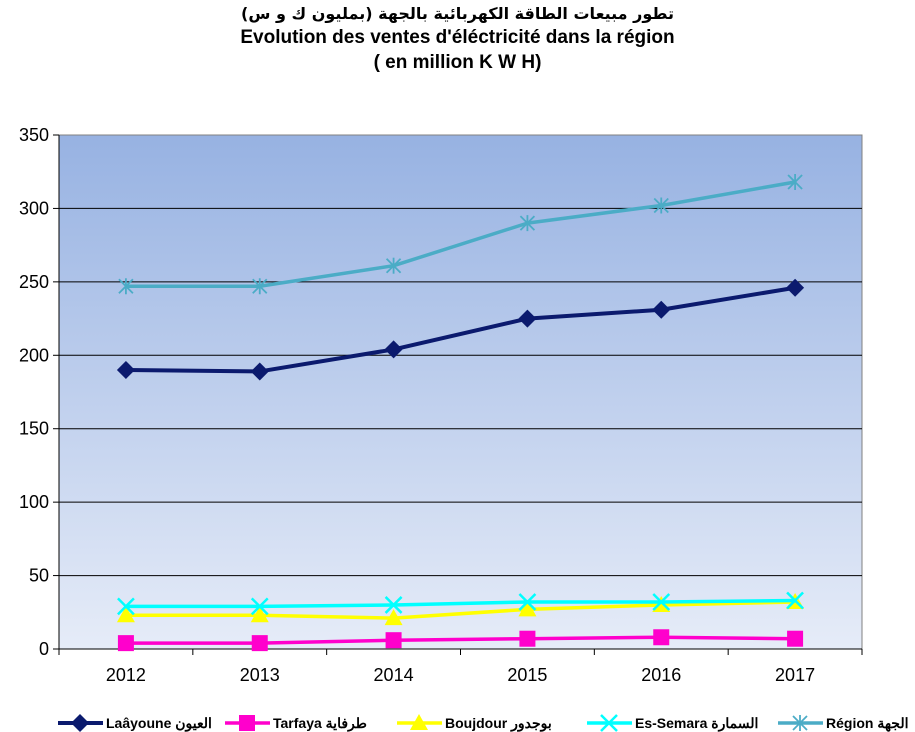 This screenshot has height=732, width=915. What do you see at coordinates (457, 62) in the screenshot?
I see `chart-subtitle-units: ( en million K W H)` at bounding box center [457, 62].